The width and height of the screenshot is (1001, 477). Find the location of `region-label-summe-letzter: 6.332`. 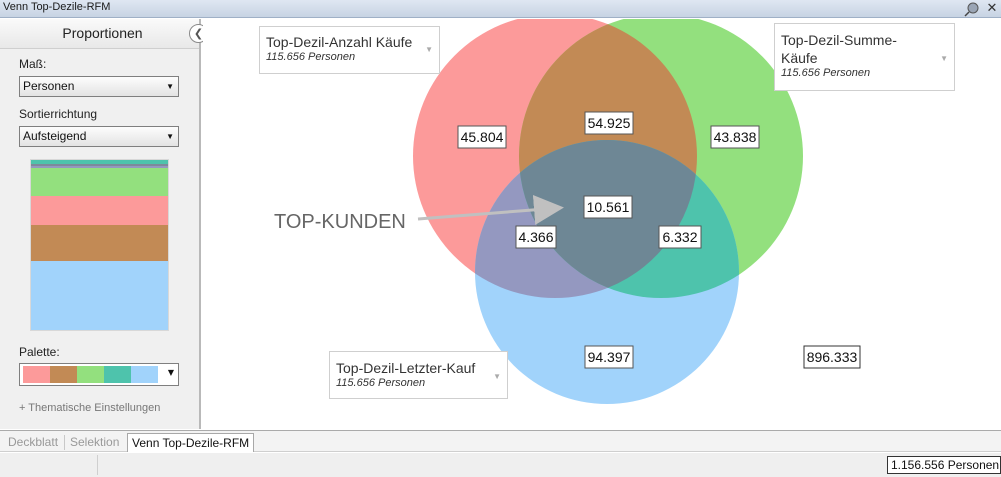

region-label-summe-letzter: 6.332 is located at coordinates (680, 237).